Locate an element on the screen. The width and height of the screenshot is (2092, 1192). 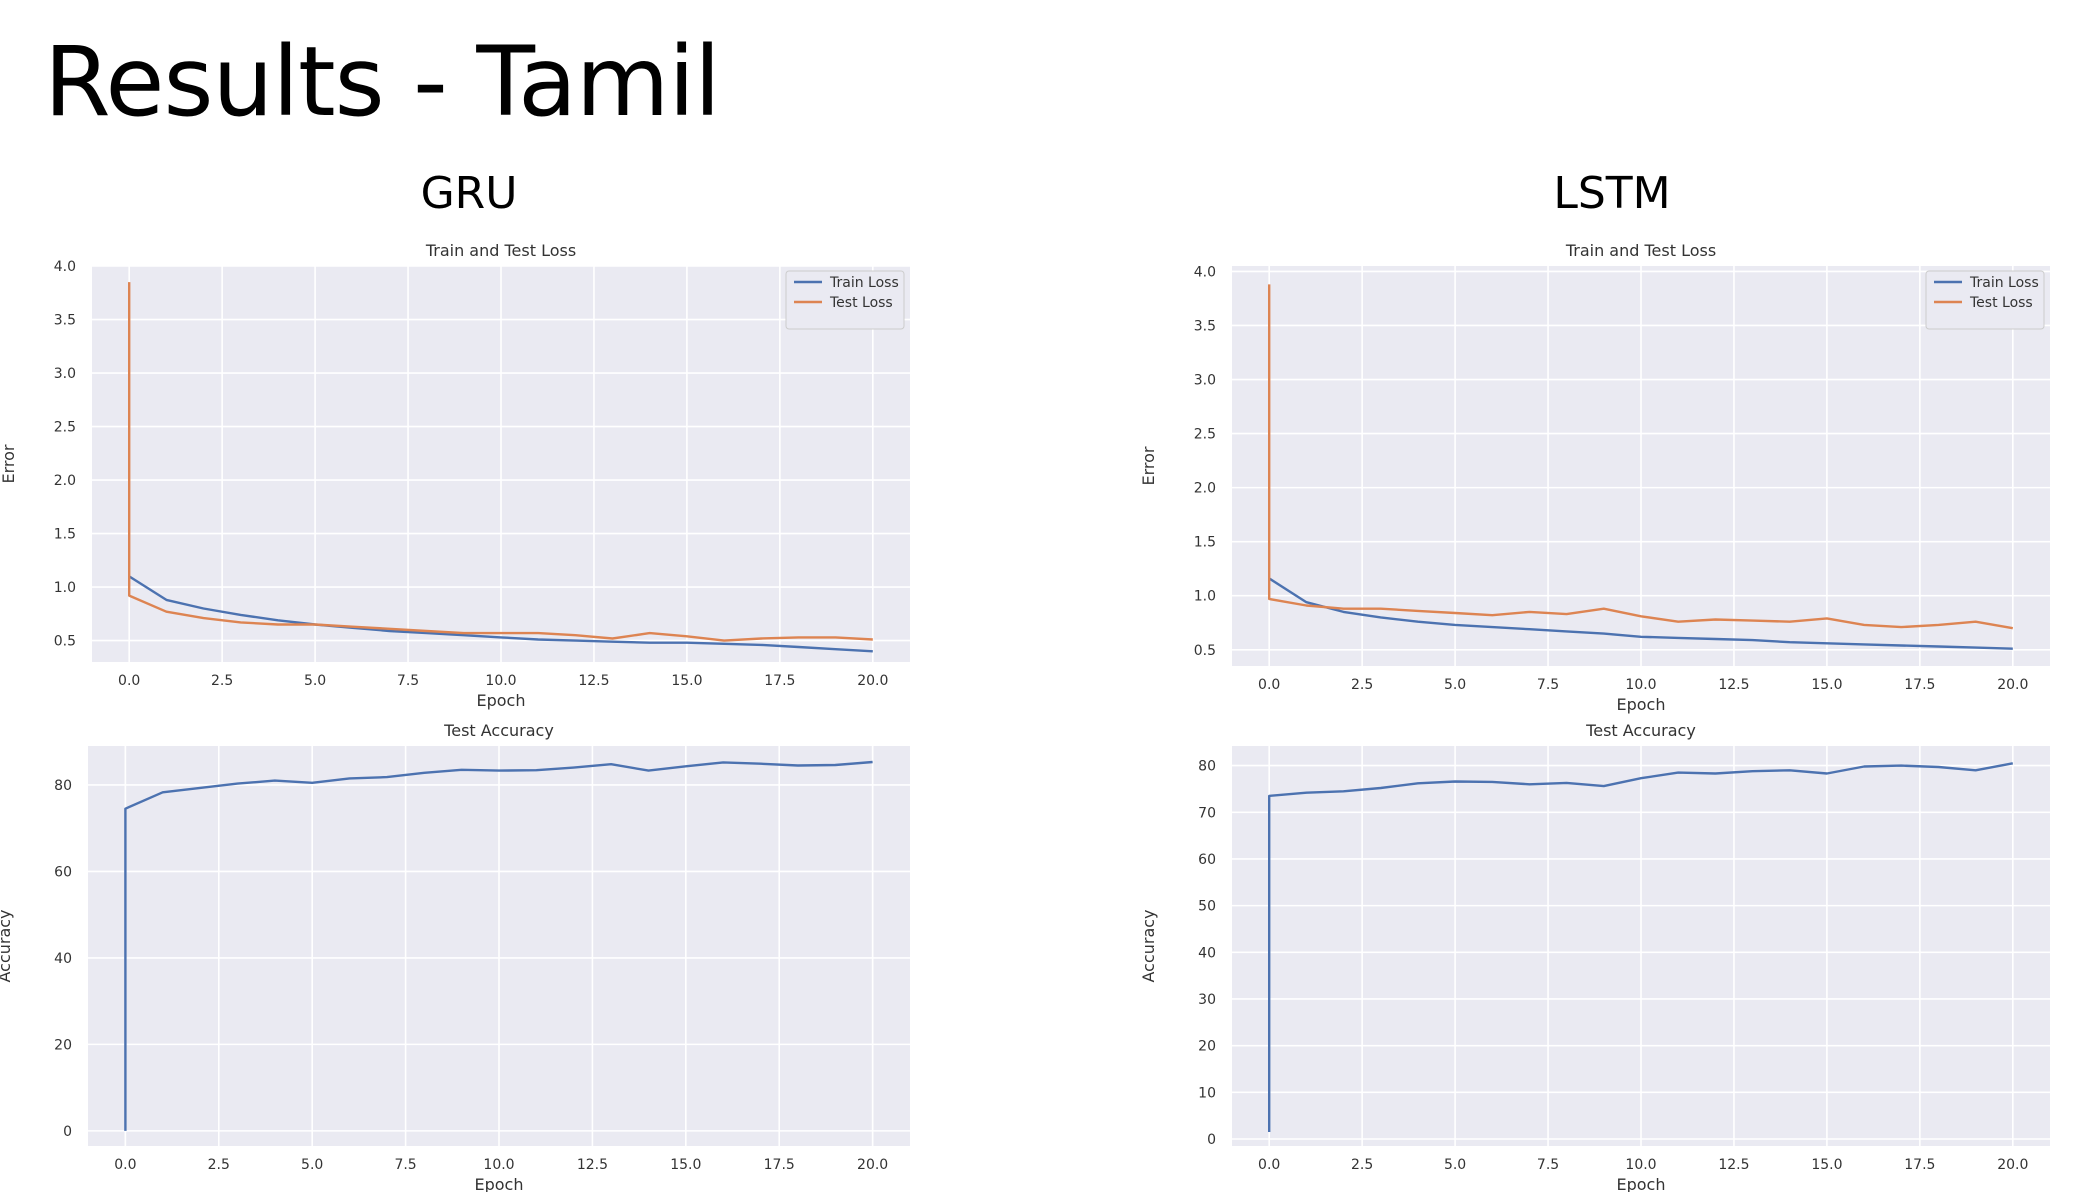
gru-acc-accuracy-line is located at coordinates (498, 945).